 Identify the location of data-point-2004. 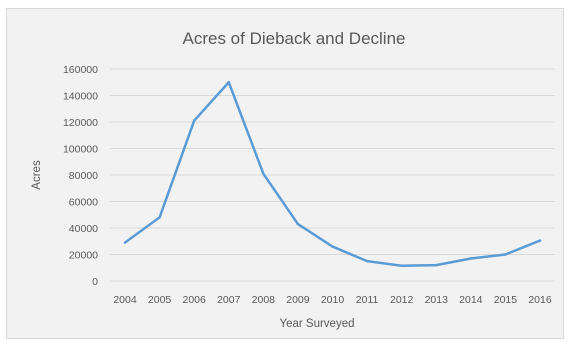
(125, 242).